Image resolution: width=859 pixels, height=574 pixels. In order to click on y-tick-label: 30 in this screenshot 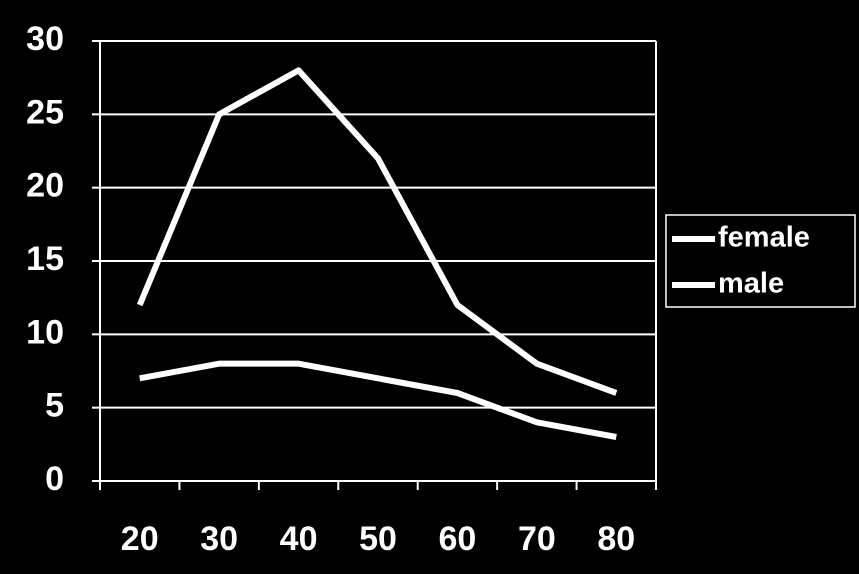, I will do `click(45, 39)`.